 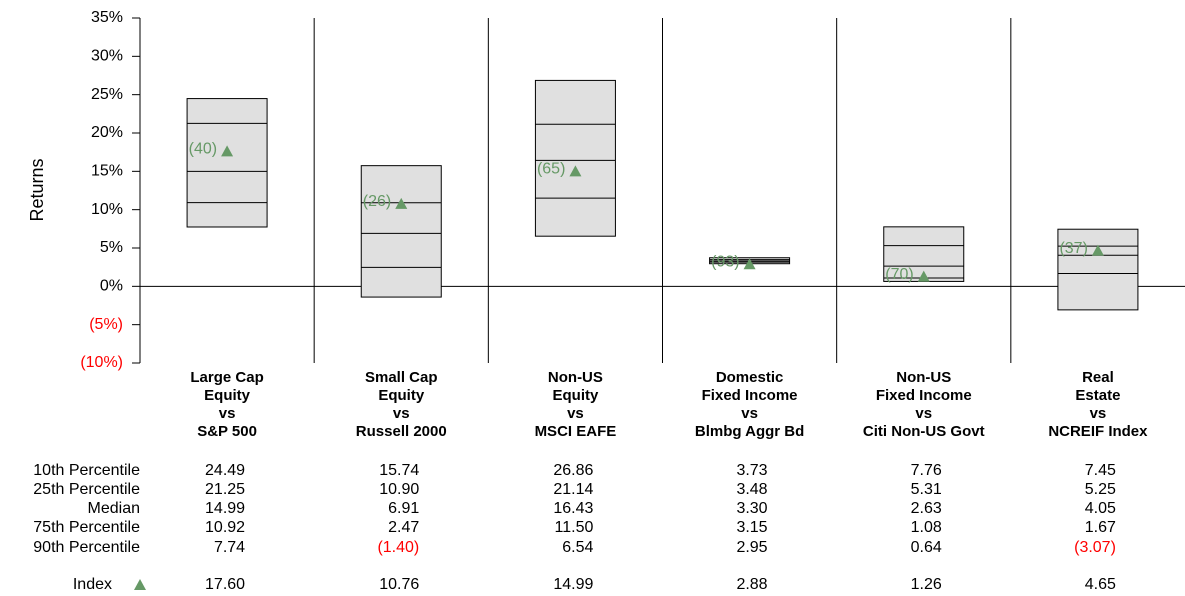 What do you see at coordinates (86, 547) in the screenshot?
I see `row-label: 90th Percentile` at bounding box center [86, 547].